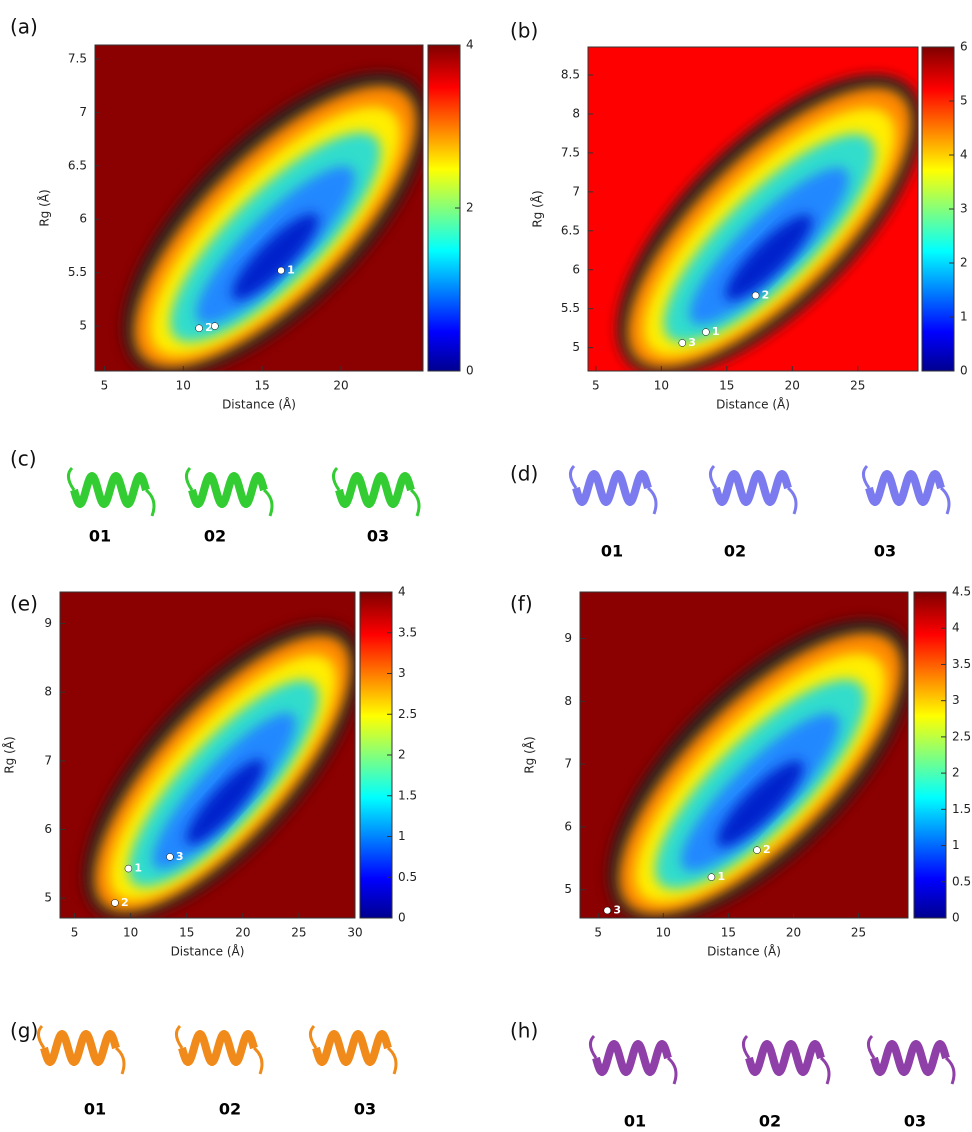  I want to click on colorbar-tick-label: 2.5, so click(961, 736).